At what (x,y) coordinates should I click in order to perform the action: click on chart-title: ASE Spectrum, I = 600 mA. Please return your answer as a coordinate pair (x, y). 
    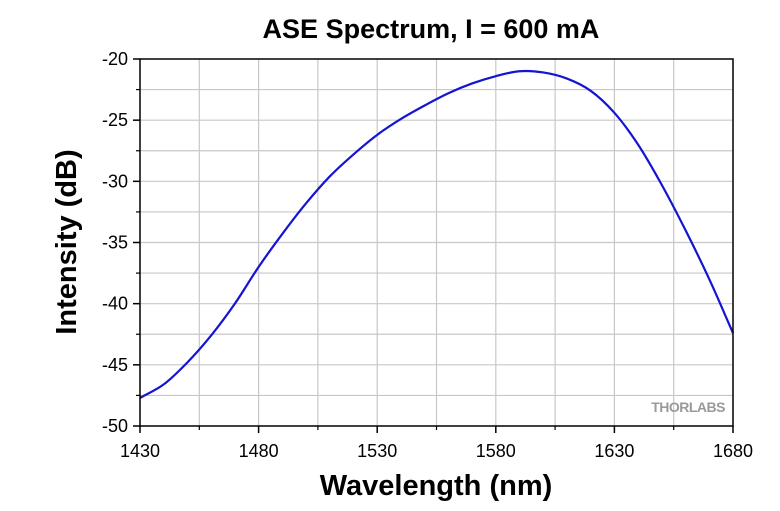
    Looking at the image, I should click on (431, 29).